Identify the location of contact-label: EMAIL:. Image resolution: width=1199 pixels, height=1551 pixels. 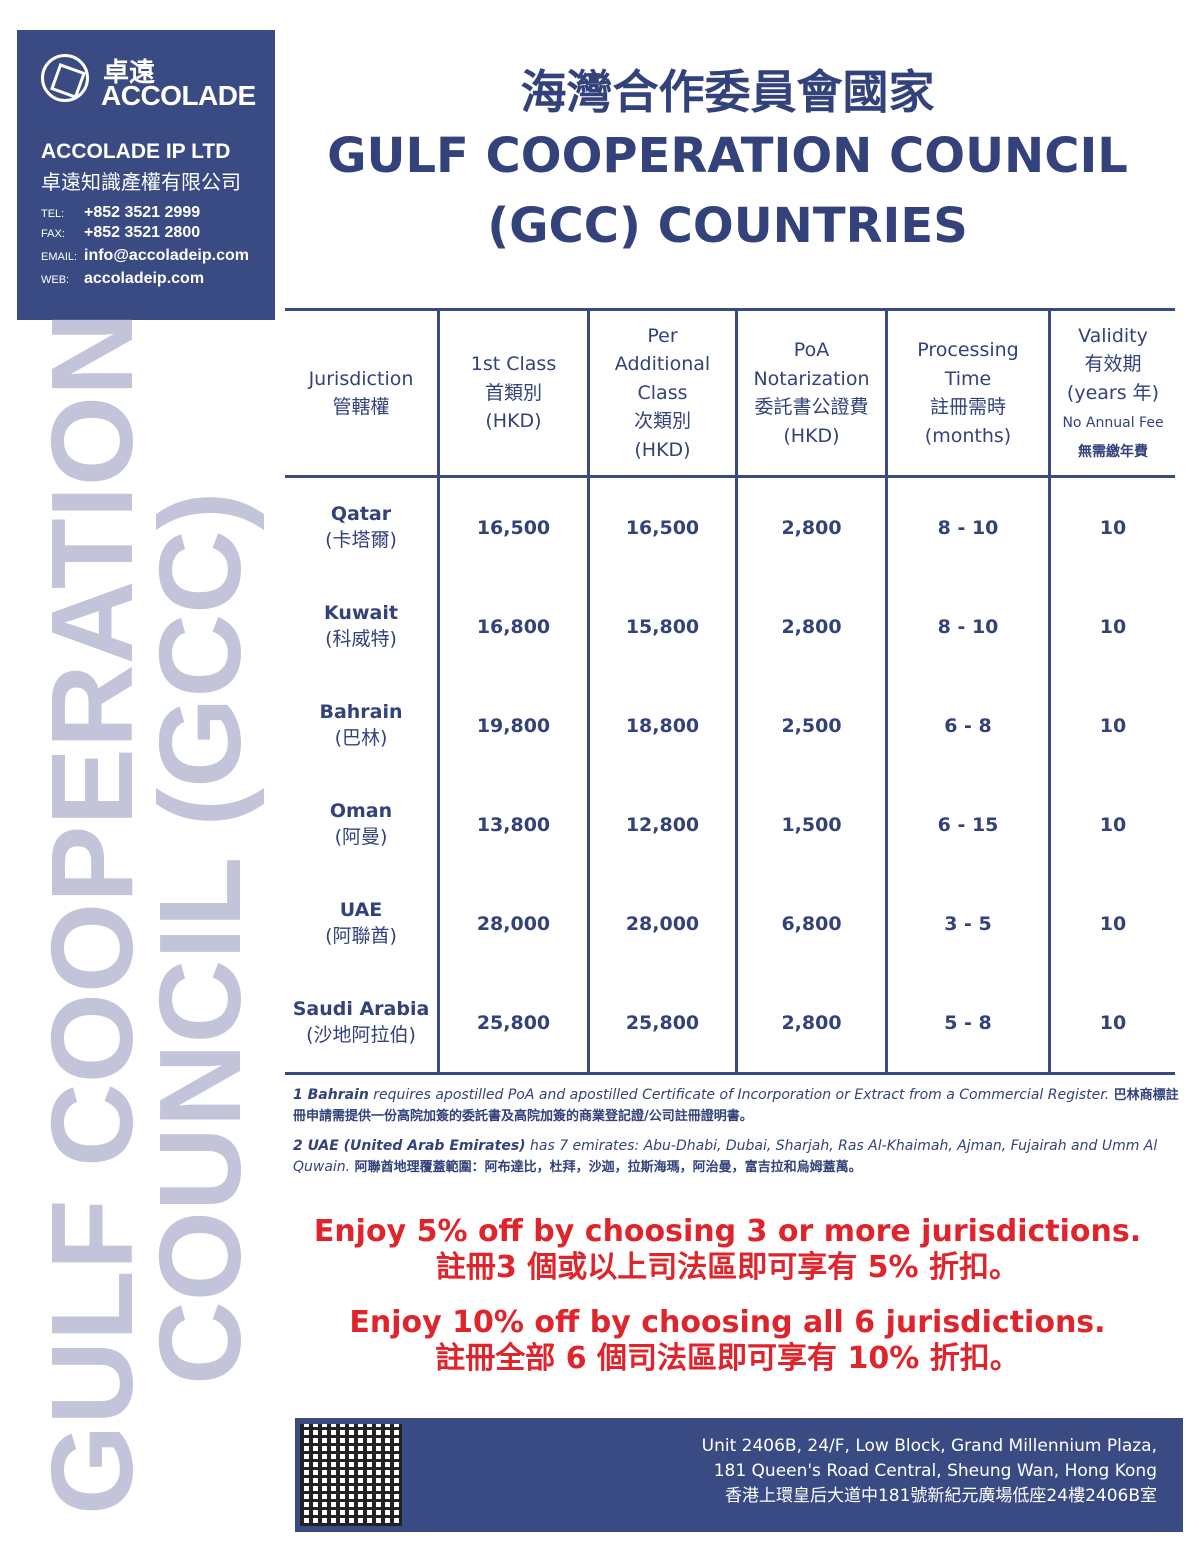
(59, 257).